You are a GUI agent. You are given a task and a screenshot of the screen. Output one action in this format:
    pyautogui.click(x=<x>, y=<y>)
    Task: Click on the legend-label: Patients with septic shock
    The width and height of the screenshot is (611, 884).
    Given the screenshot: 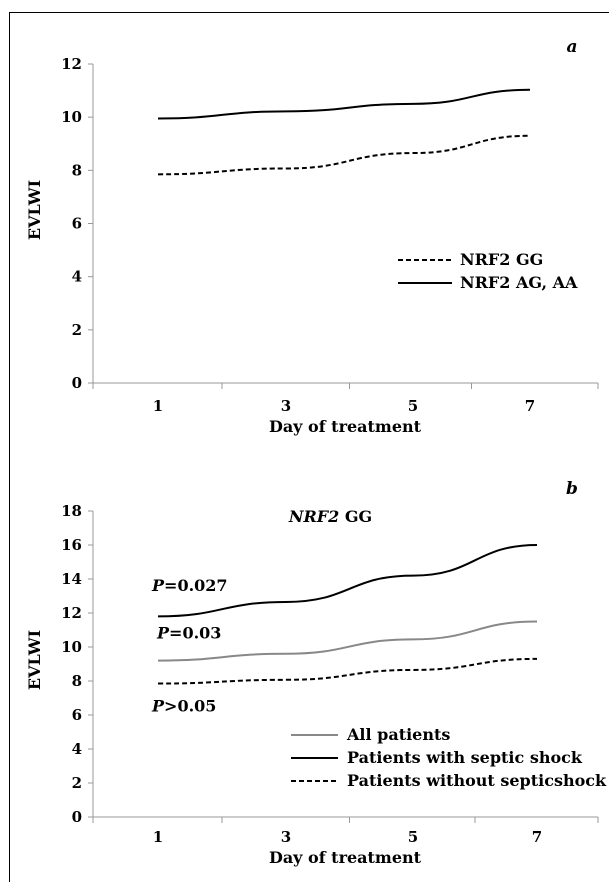 What is the action you would take?
    pyautogui.click(x=465, y=757)
    